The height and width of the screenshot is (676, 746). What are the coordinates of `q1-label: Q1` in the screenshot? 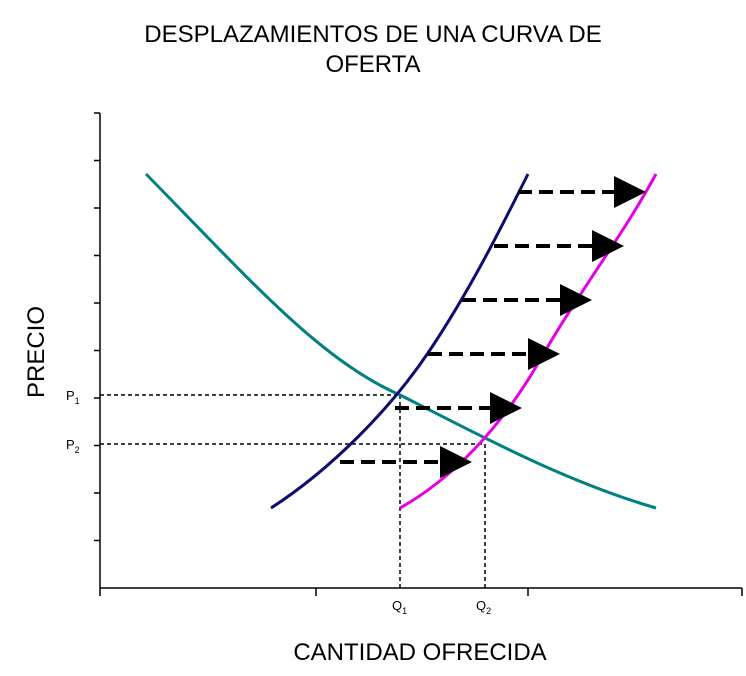 It's located at (399, 607).